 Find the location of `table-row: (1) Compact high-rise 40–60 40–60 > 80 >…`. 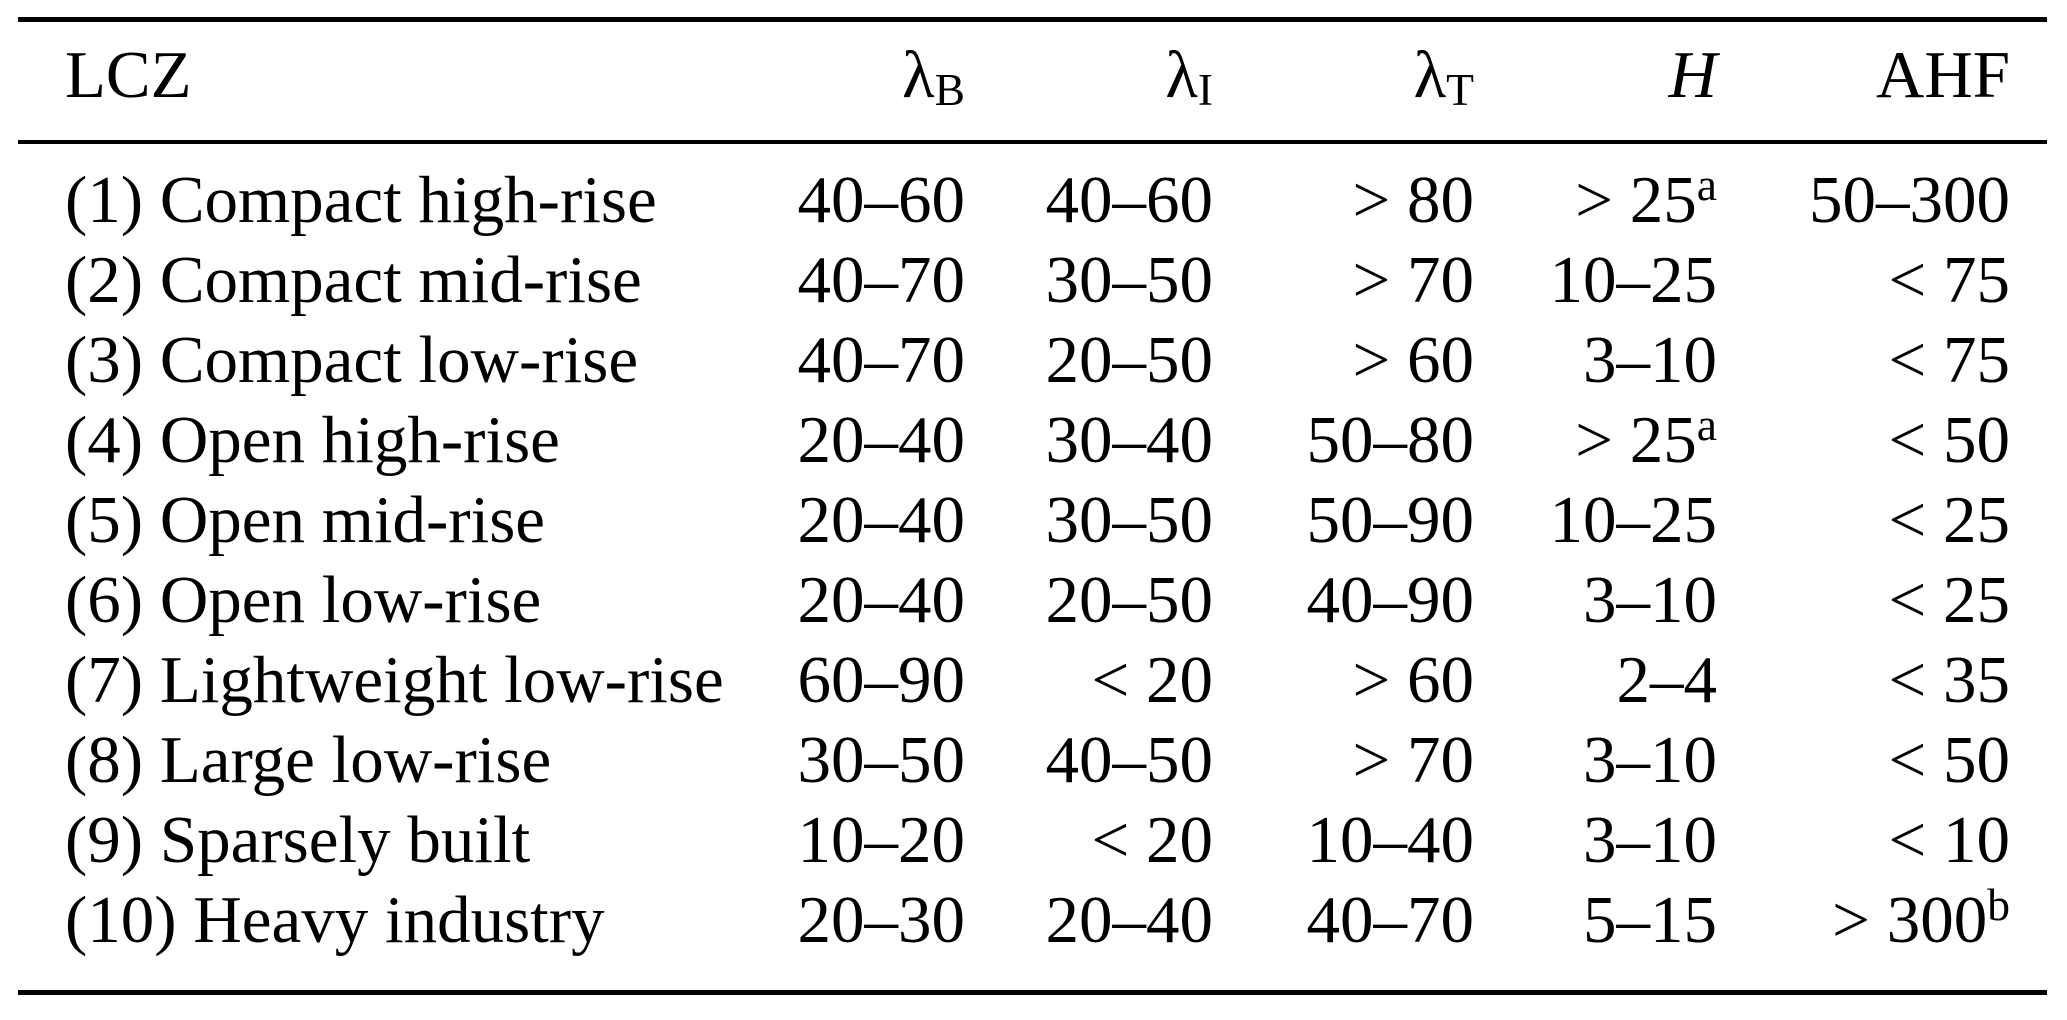

table-row: (1) Compact high-rise 40–60 40–60 > 80 >… is located at coordinates (1032, 191).